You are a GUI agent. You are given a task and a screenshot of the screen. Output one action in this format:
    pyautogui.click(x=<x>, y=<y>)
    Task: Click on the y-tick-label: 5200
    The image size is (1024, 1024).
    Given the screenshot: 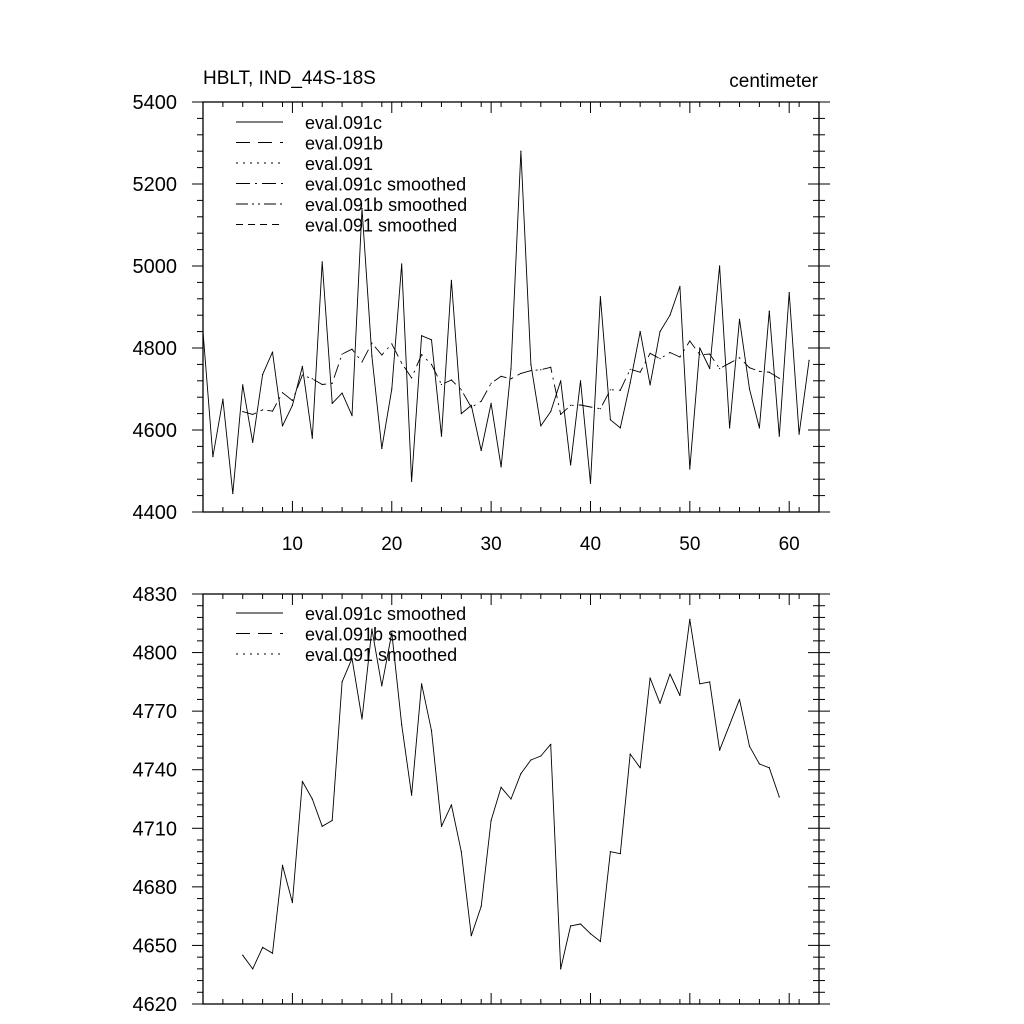 What is the action you would take?
    pyautogui.click(x=155, y=185)
    